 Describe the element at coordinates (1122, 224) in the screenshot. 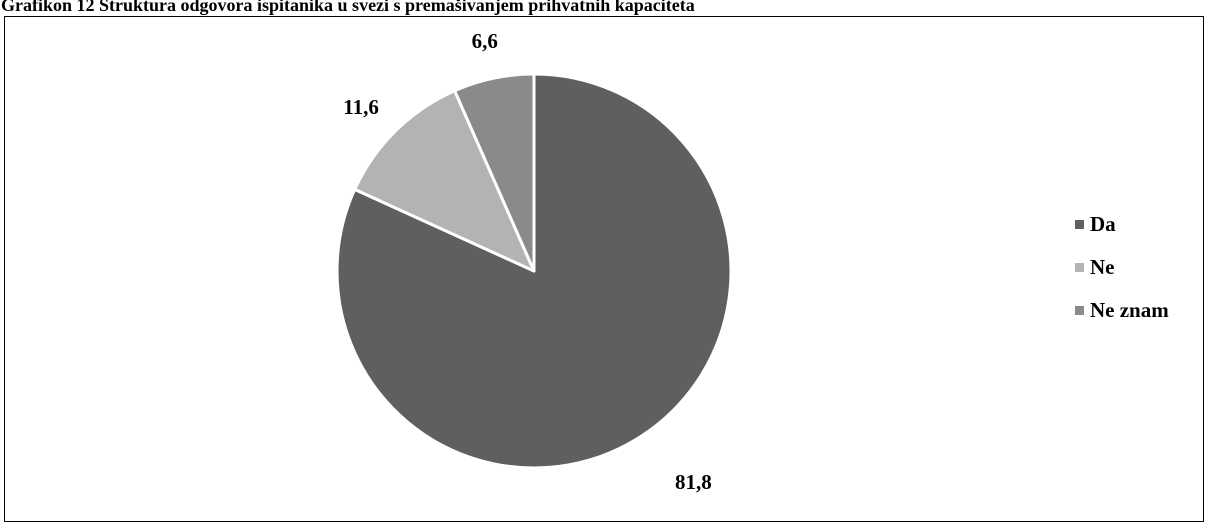

I see `legend-item-da: Da` at that location.